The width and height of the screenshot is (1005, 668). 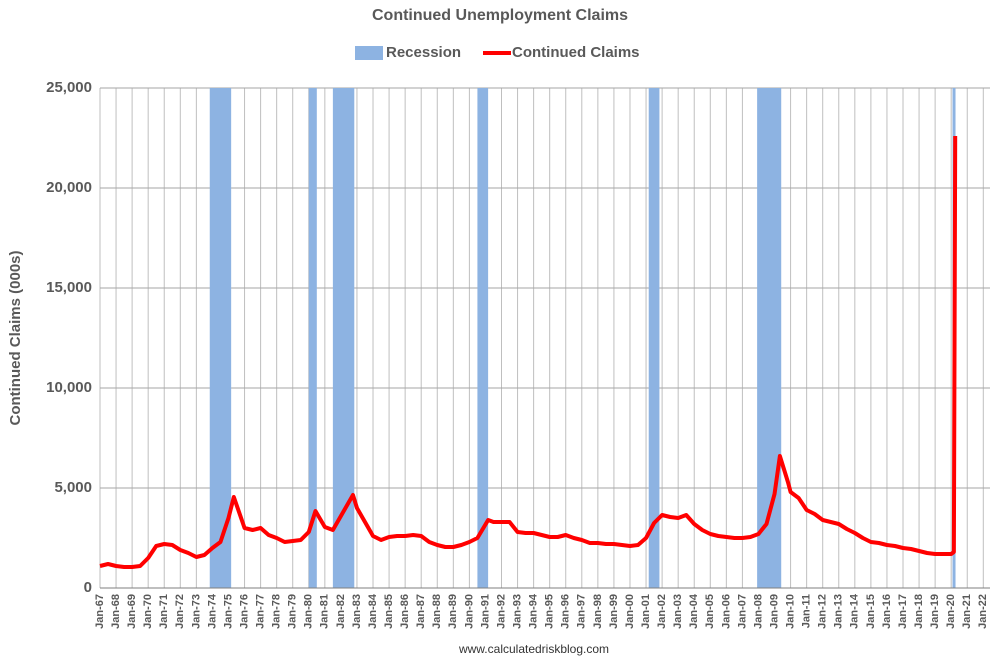 What do you see at coordinates (469, 611) in the screenshot?
I see `x-tick-label: Jan-90` at bounding box center [469, 611].